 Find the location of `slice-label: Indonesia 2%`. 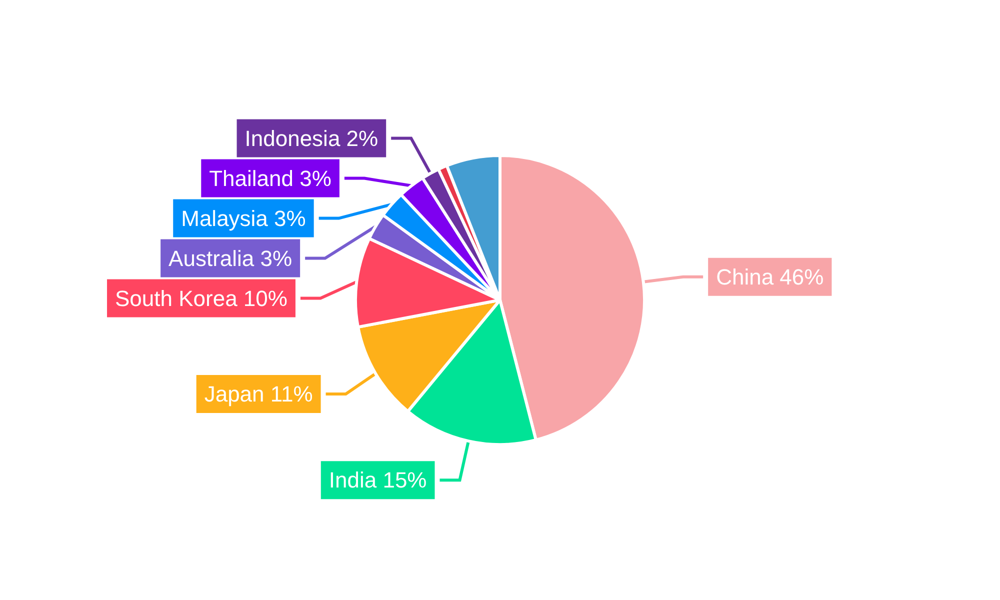

slice-label: Indonesia 2% is located at coordinates (311, 138).